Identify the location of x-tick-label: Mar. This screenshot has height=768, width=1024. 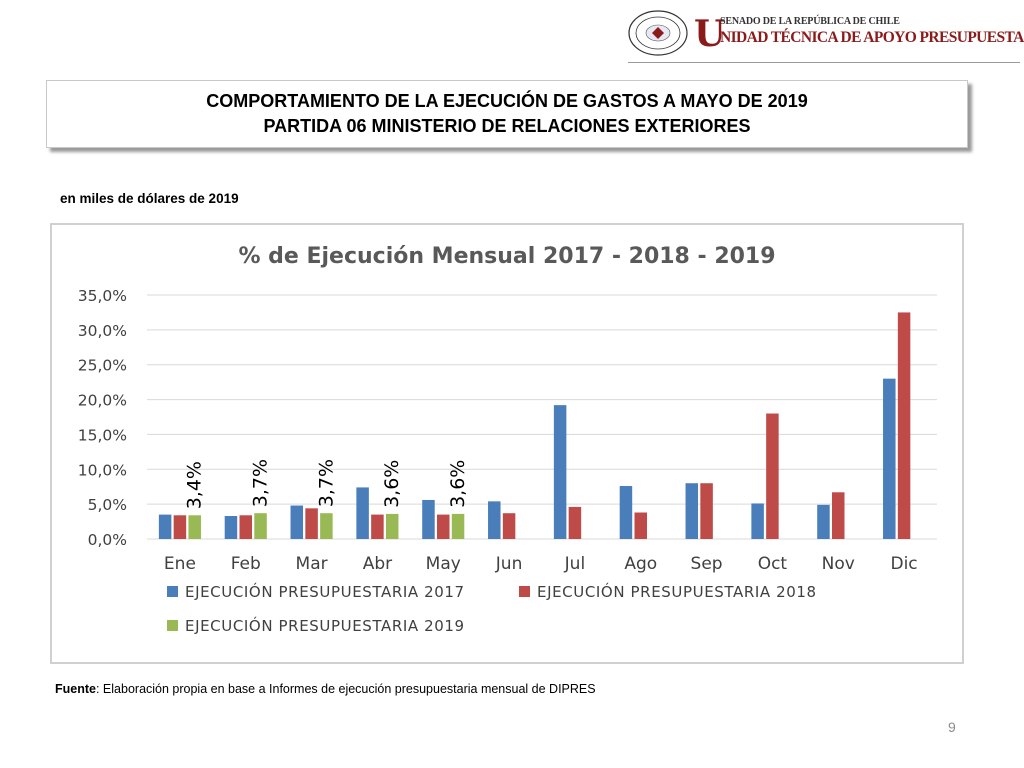
(312, 564).